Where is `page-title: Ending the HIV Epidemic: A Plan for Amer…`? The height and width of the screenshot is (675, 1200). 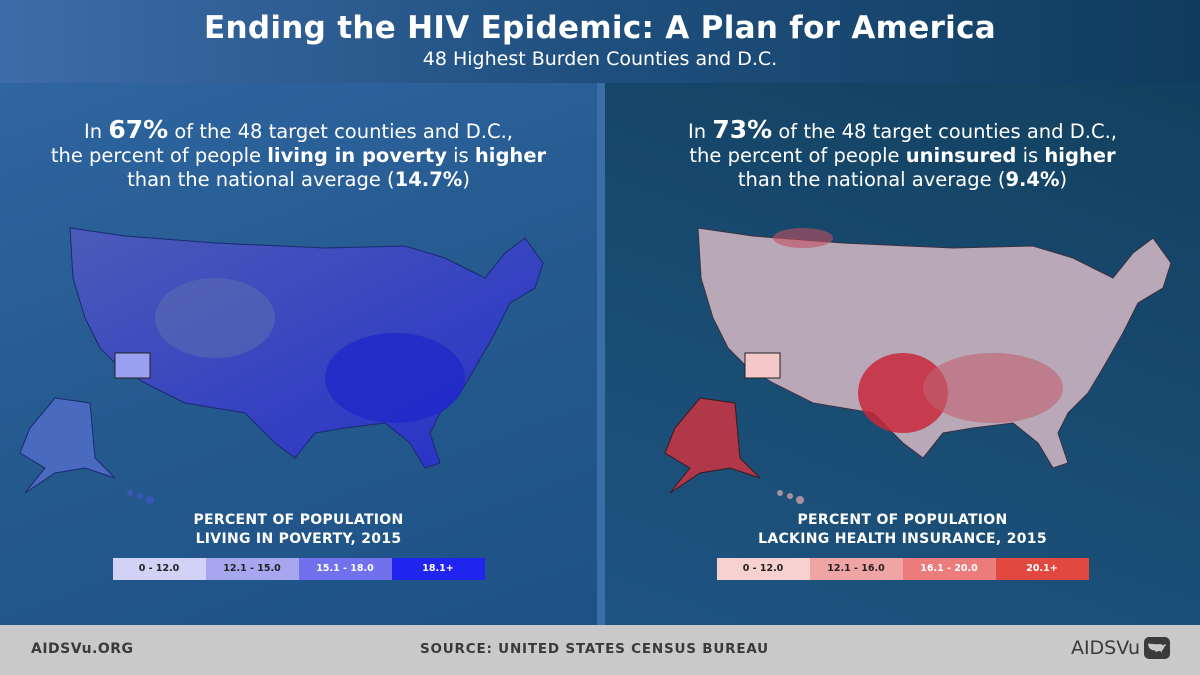 page-title: Ending the HIV Epidemic: A Plan for Amer… is located at coordinates (600, 28).